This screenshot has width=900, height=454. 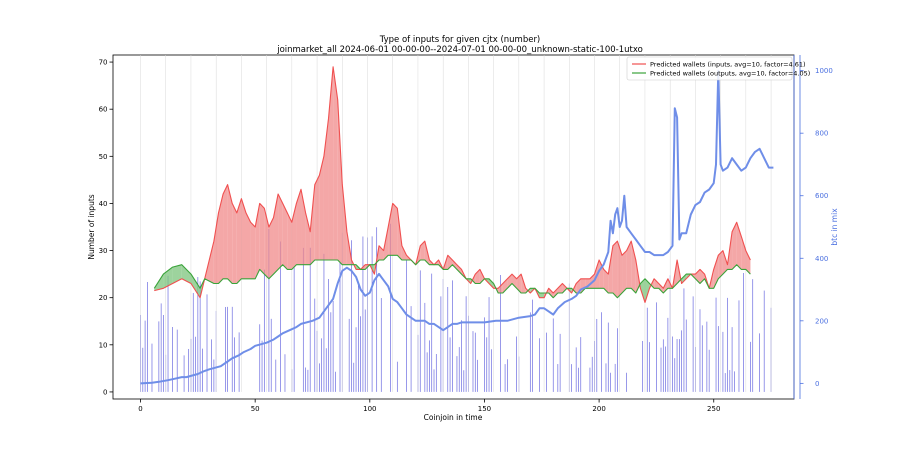 I want to click on y-axis-label: Number of inputs, so click(x=91, y=226).